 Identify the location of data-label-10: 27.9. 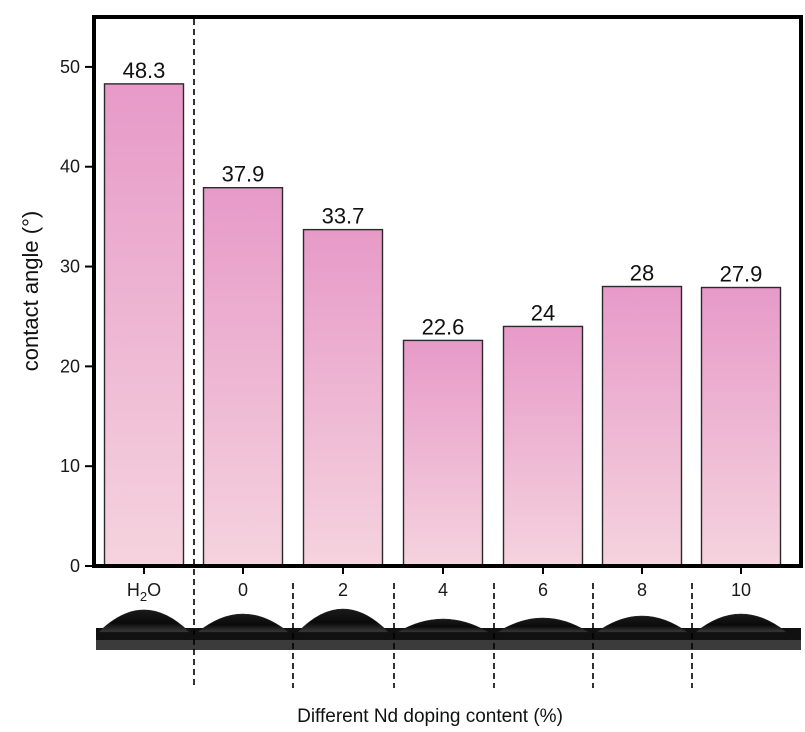
(741, 274).